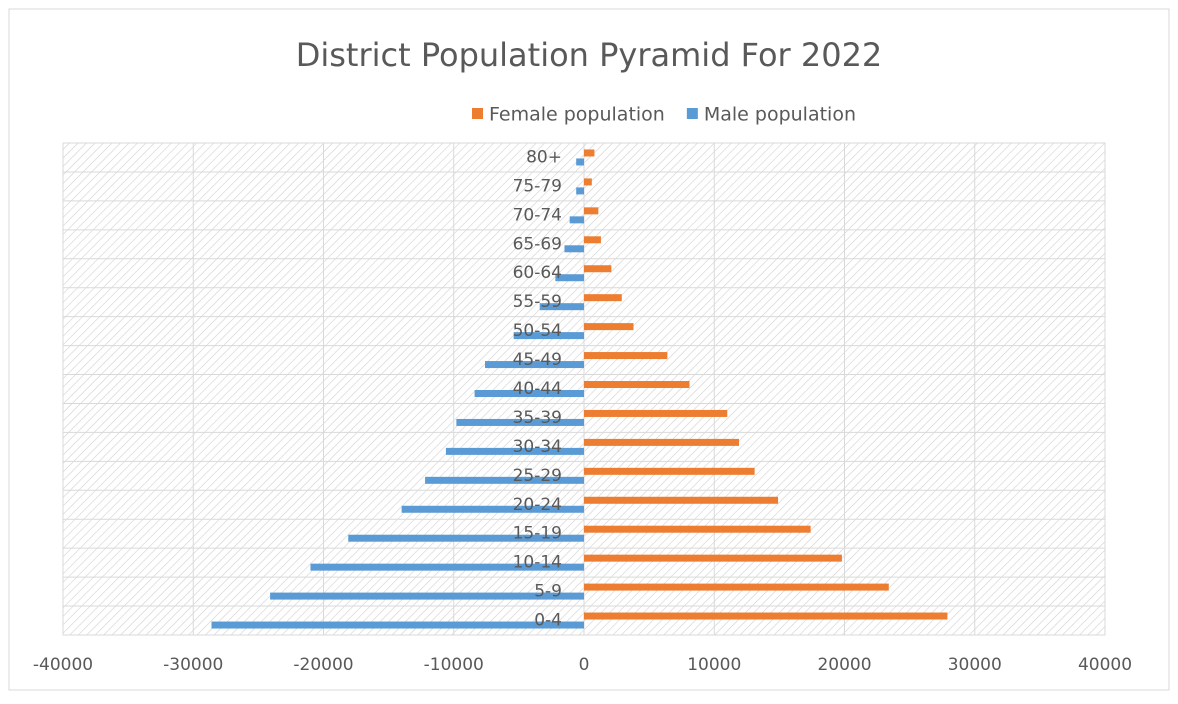  Describe the element at coordinates (537, 273) in the screenshot. I see `y-tick-label: 60-64` at that location.